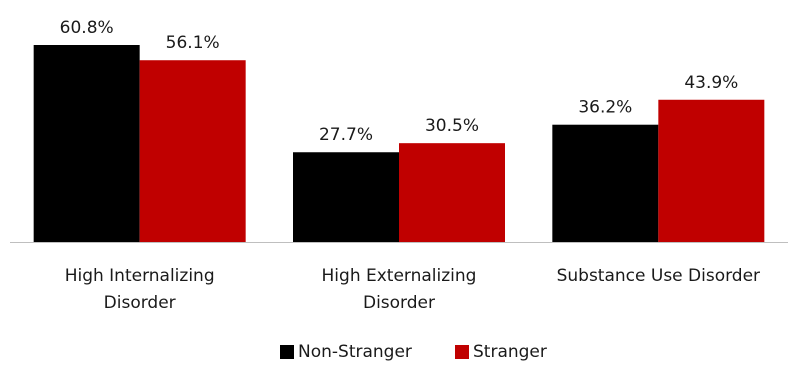 Image resolution: width=798 pixels, height=374 pixels. What do you see at coordinates (452, 126) in the screenshot?
I see `data-label-stranger-1: 30.5%` at bounding box center [452, 126].